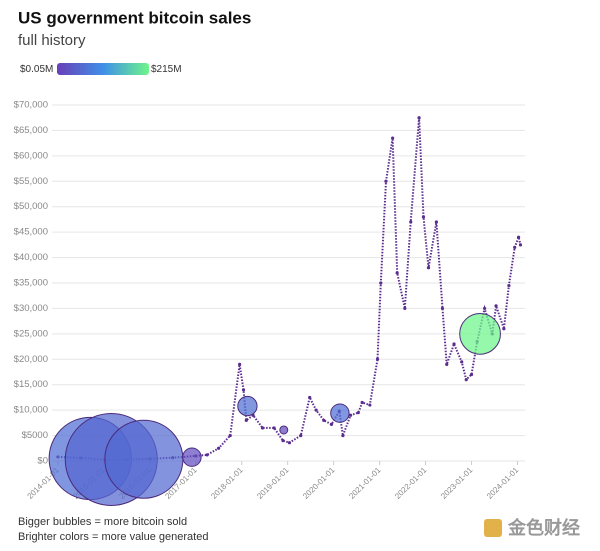  I want to click on chart-title: US government bitcoin sales, so click(134, 17).